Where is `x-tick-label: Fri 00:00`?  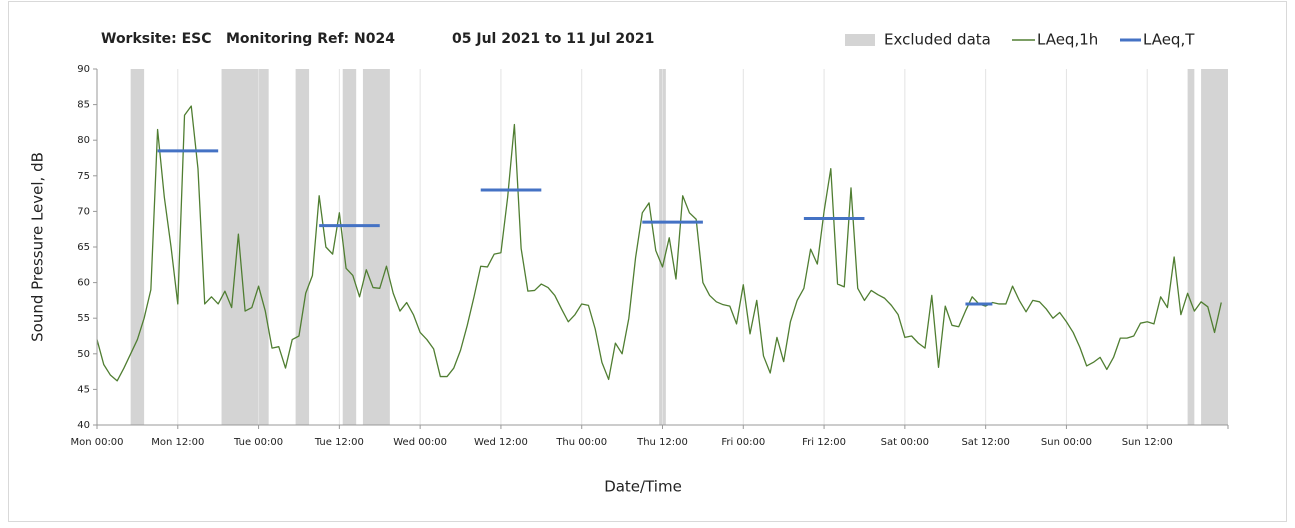 x-tick-label: Fri 00:00 is located at coordinates (743, 442).